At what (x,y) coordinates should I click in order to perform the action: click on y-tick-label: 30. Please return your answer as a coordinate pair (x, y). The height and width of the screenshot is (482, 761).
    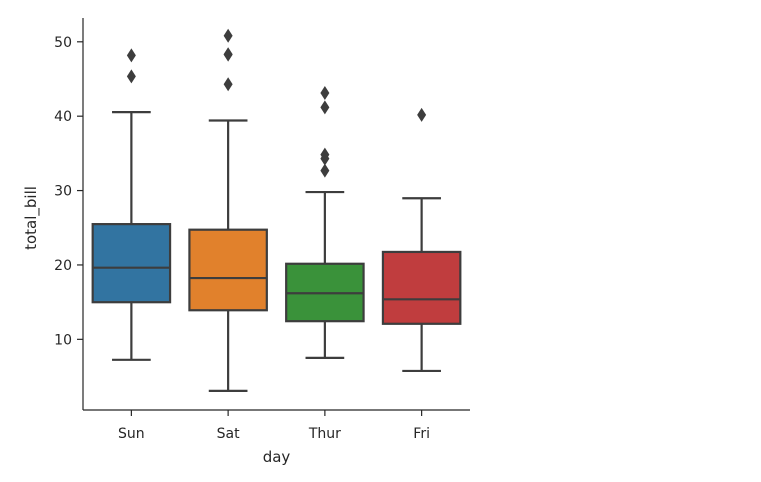
    Looking at the image, I should click on (63, 192).